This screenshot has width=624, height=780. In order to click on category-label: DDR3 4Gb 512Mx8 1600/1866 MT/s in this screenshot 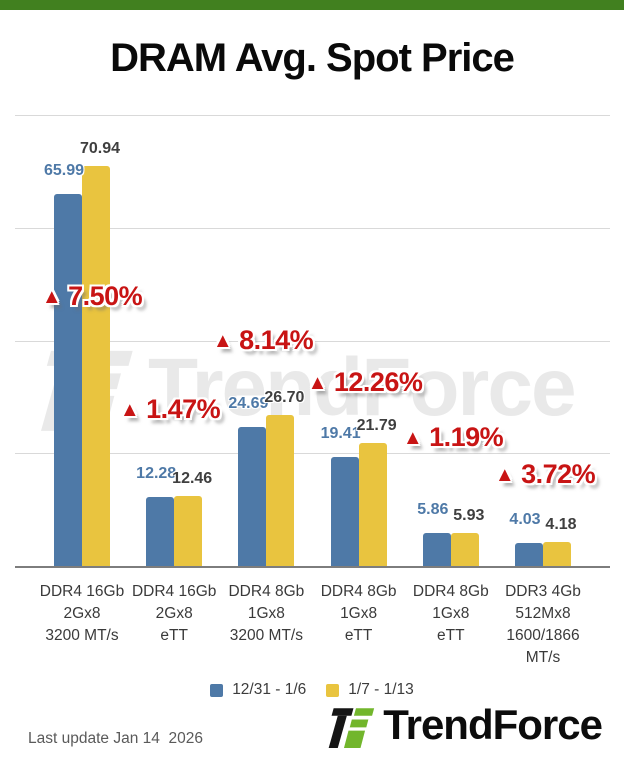, I will do `click(543, 625)`.